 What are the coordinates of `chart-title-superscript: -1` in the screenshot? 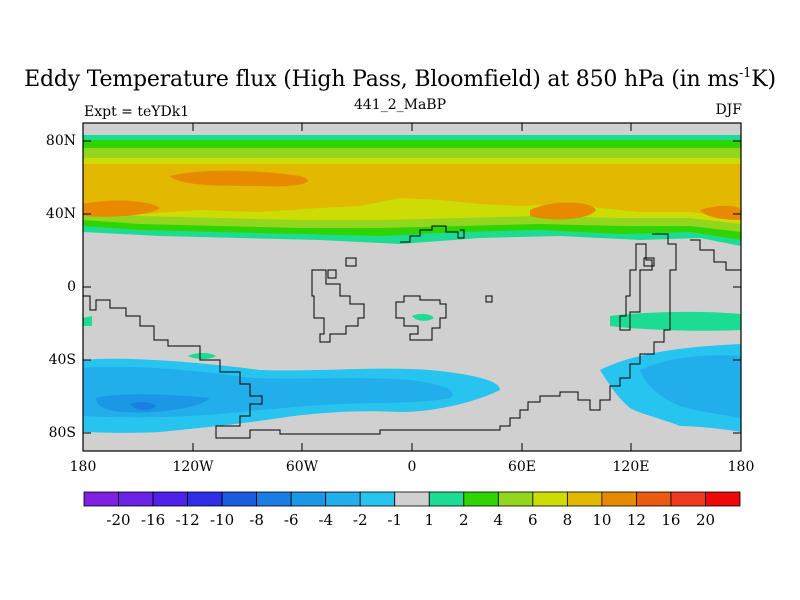 It's located at (745, 73).